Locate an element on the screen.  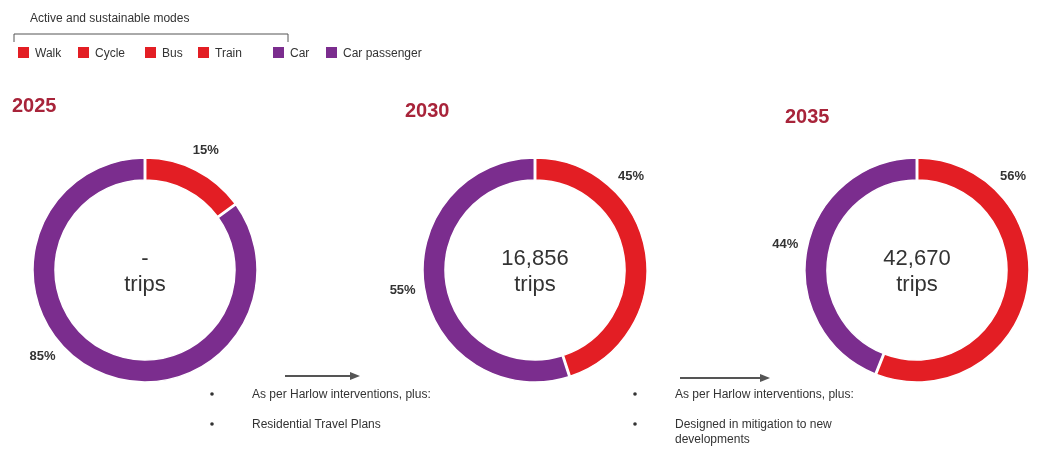
legend-title: Active and sustainable modes is located at coordinates (110, 18).